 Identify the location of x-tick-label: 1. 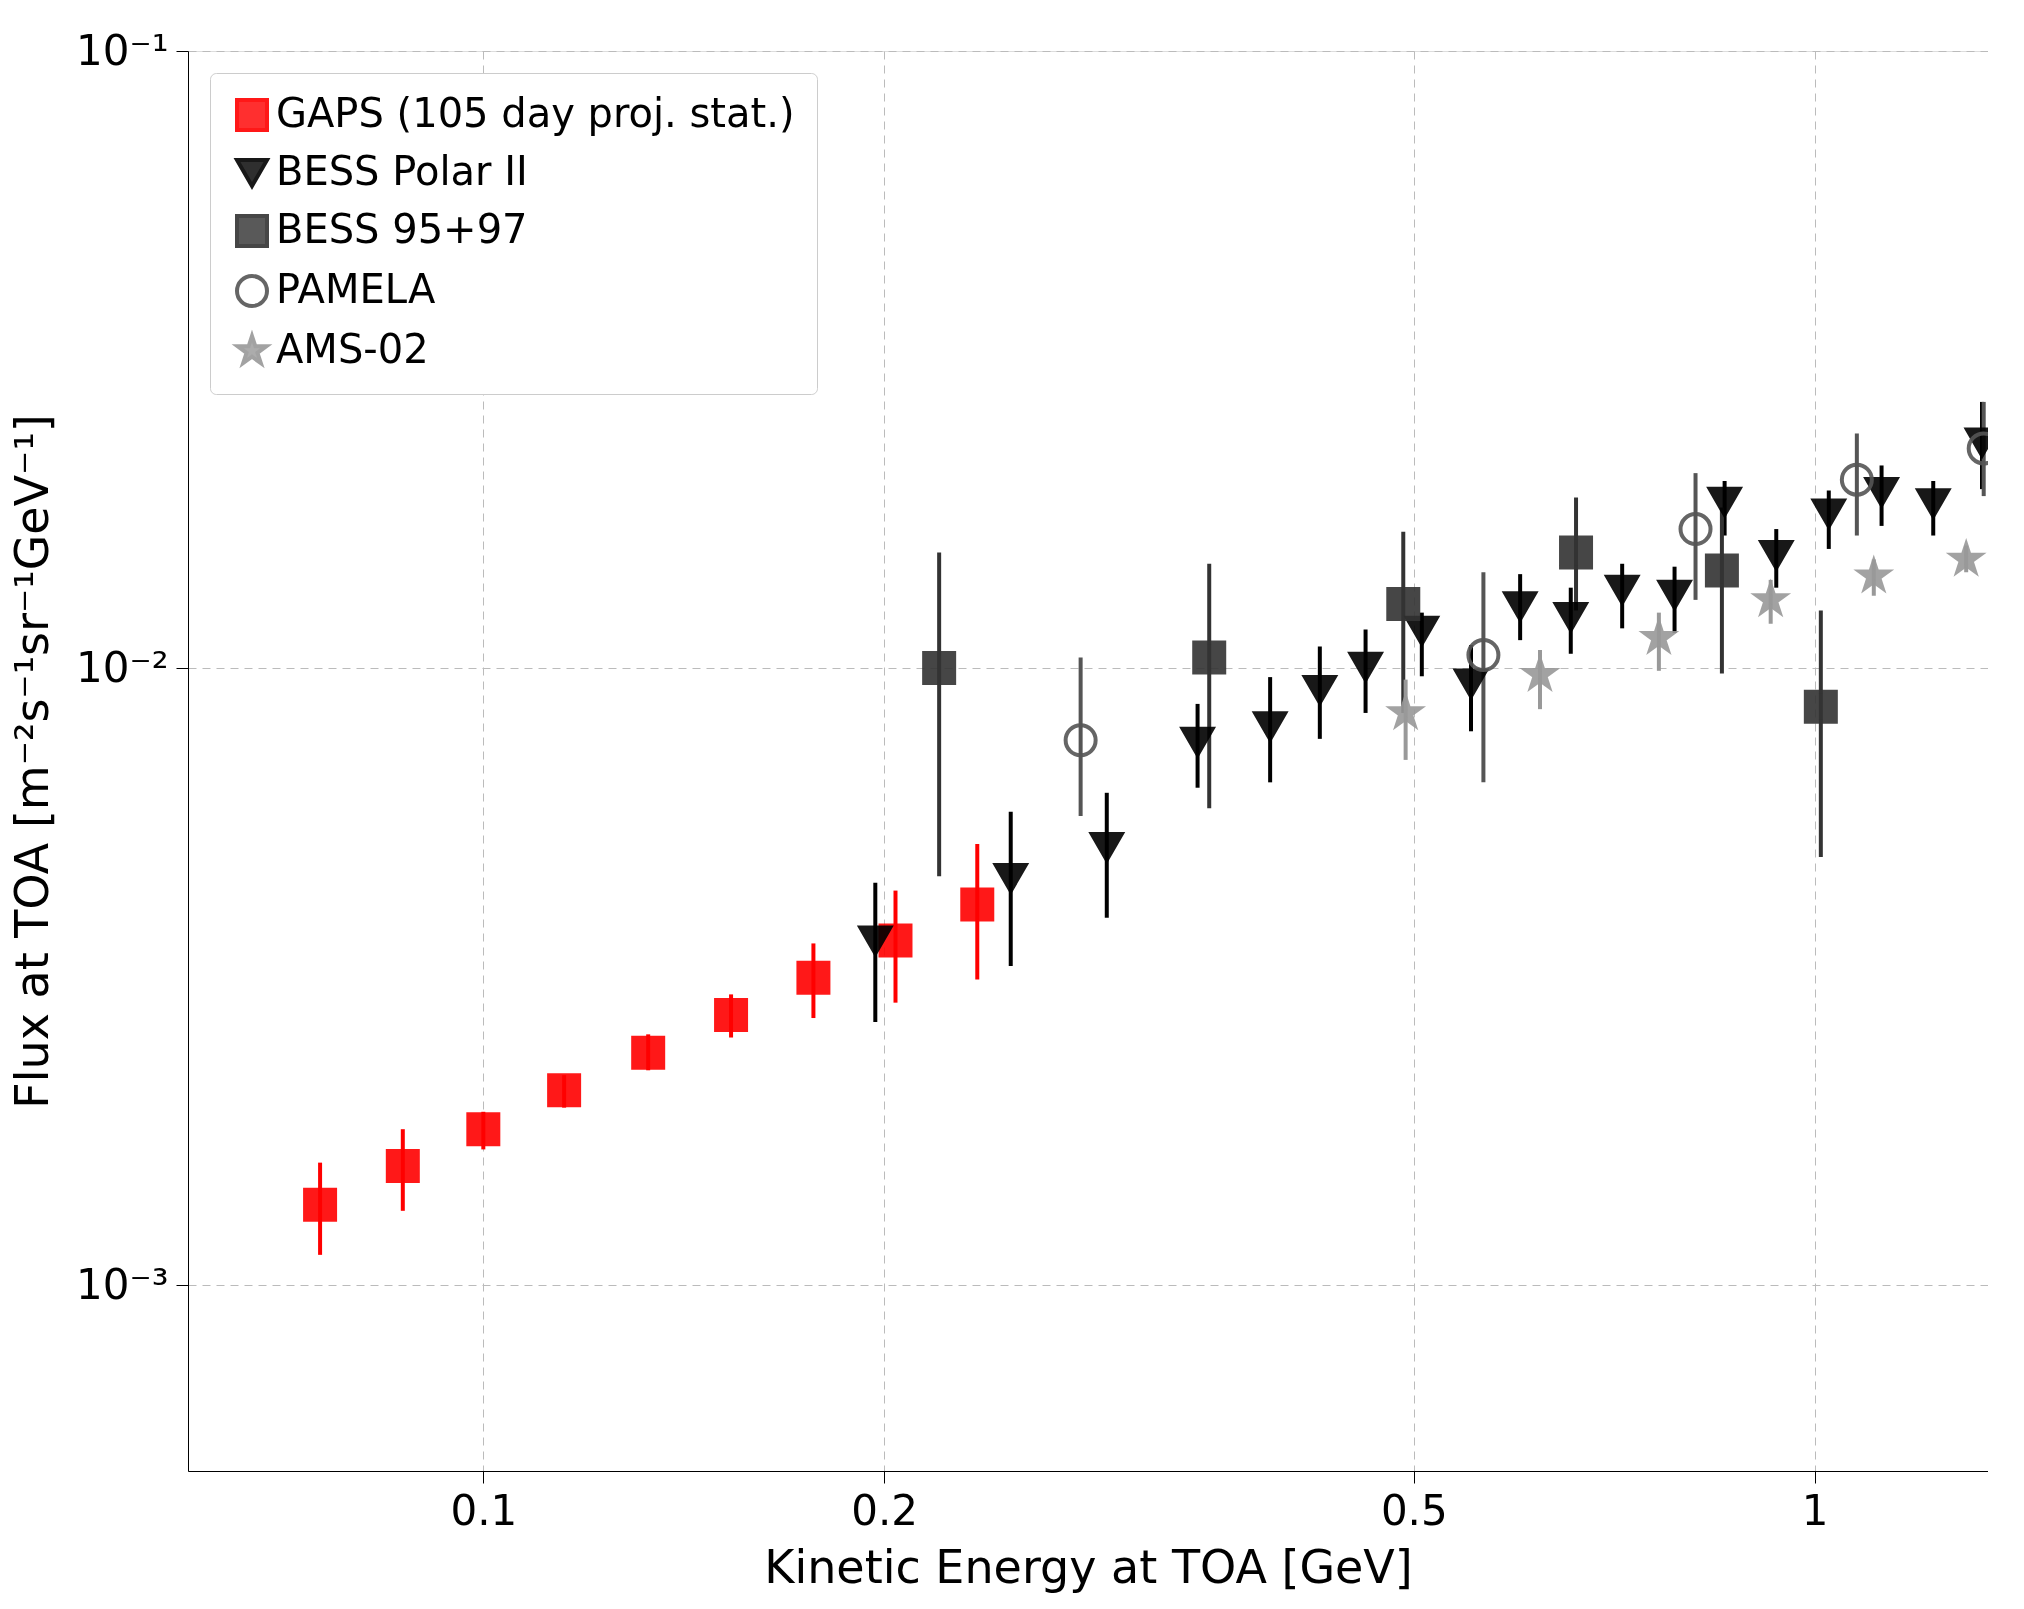
(1815, 1510).